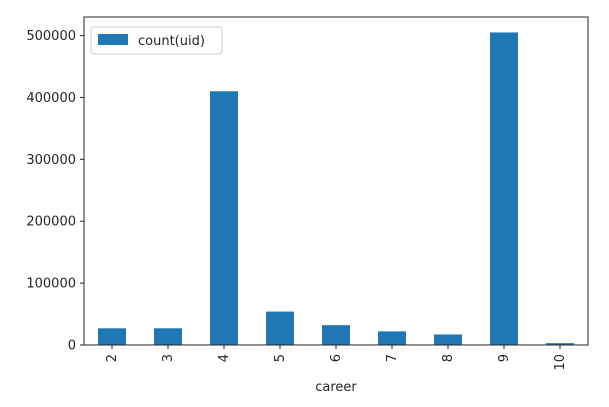 The width and height of the screenshot is (609, 407). I want to click on legend-box, so click(156, 40).